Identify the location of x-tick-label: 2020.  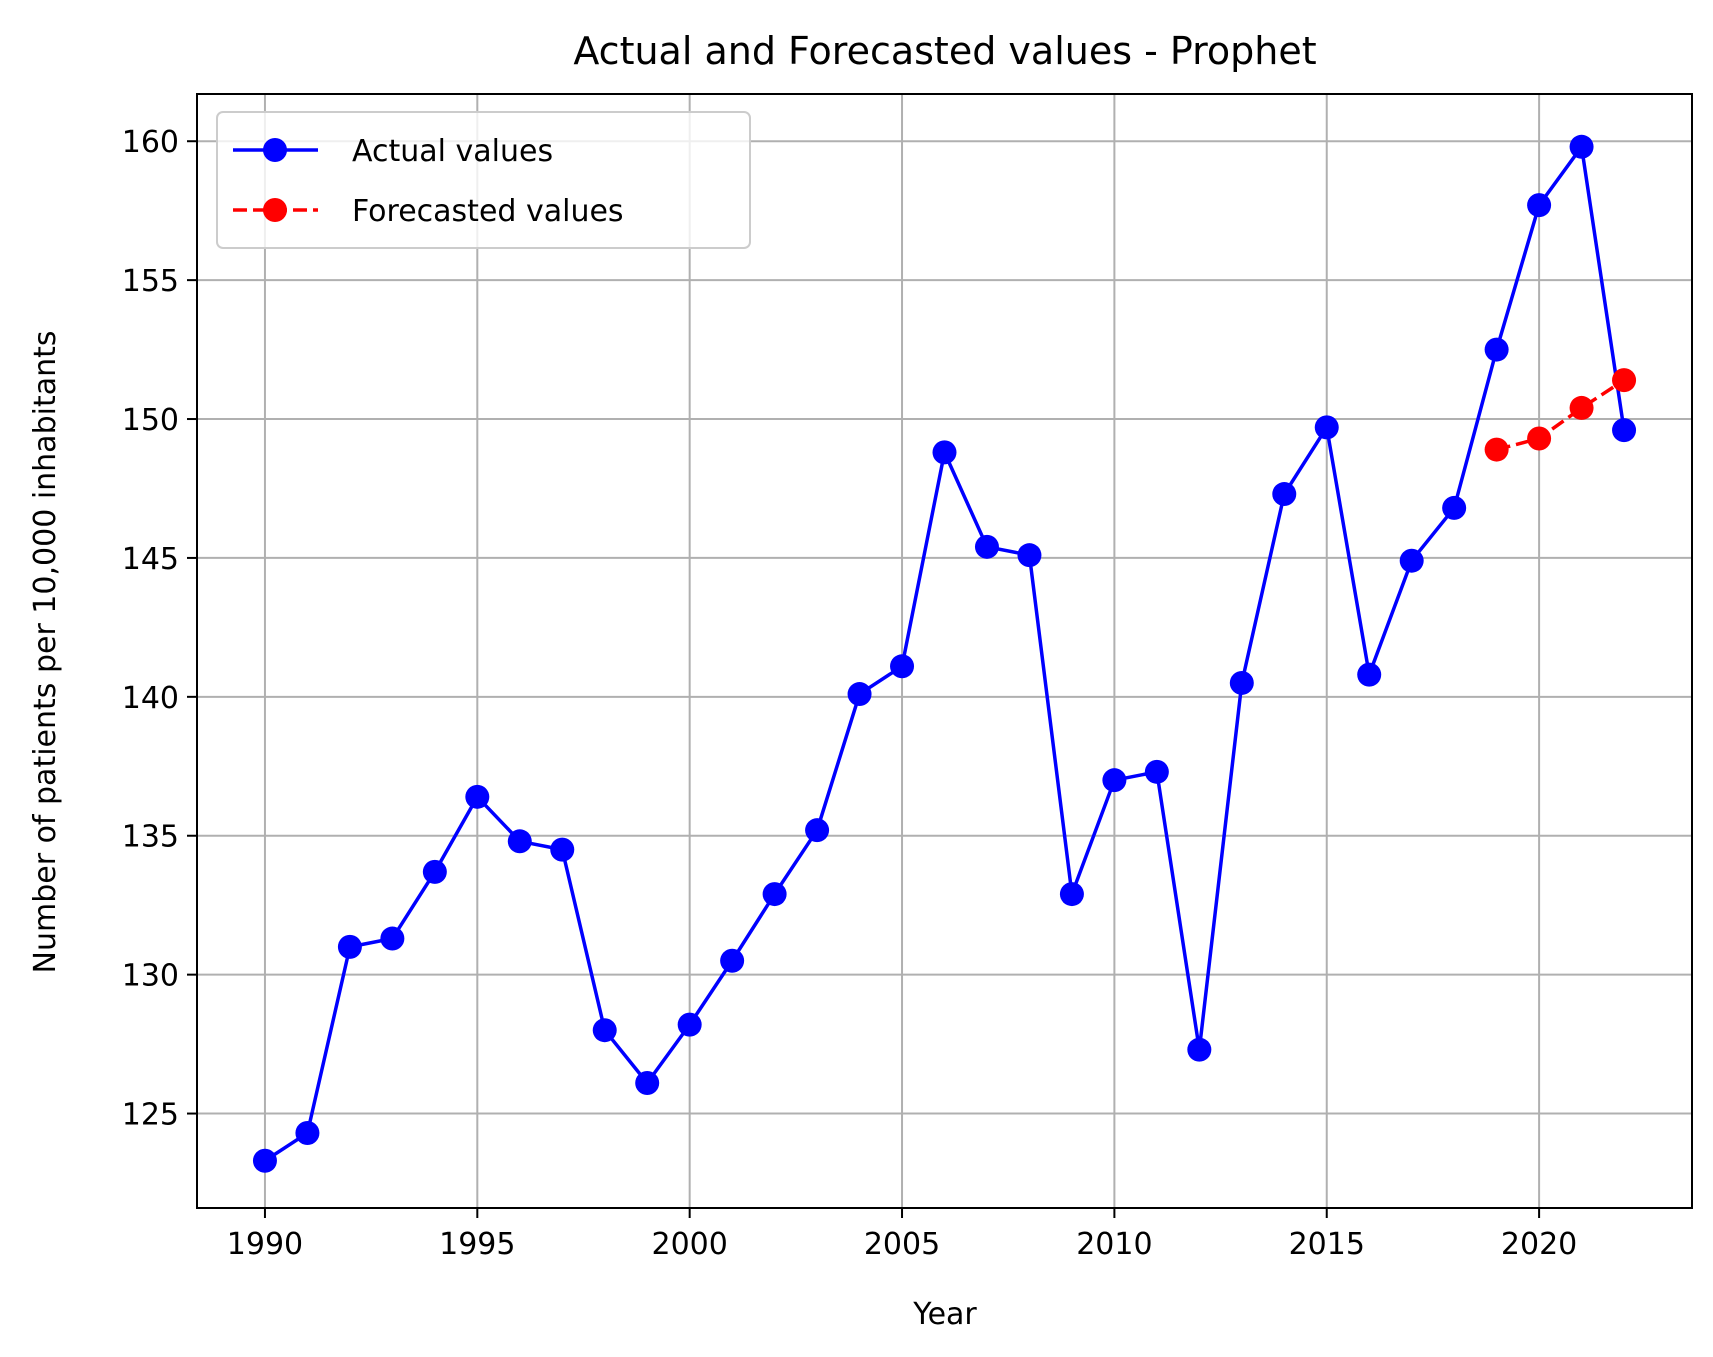
(1539, 1244).